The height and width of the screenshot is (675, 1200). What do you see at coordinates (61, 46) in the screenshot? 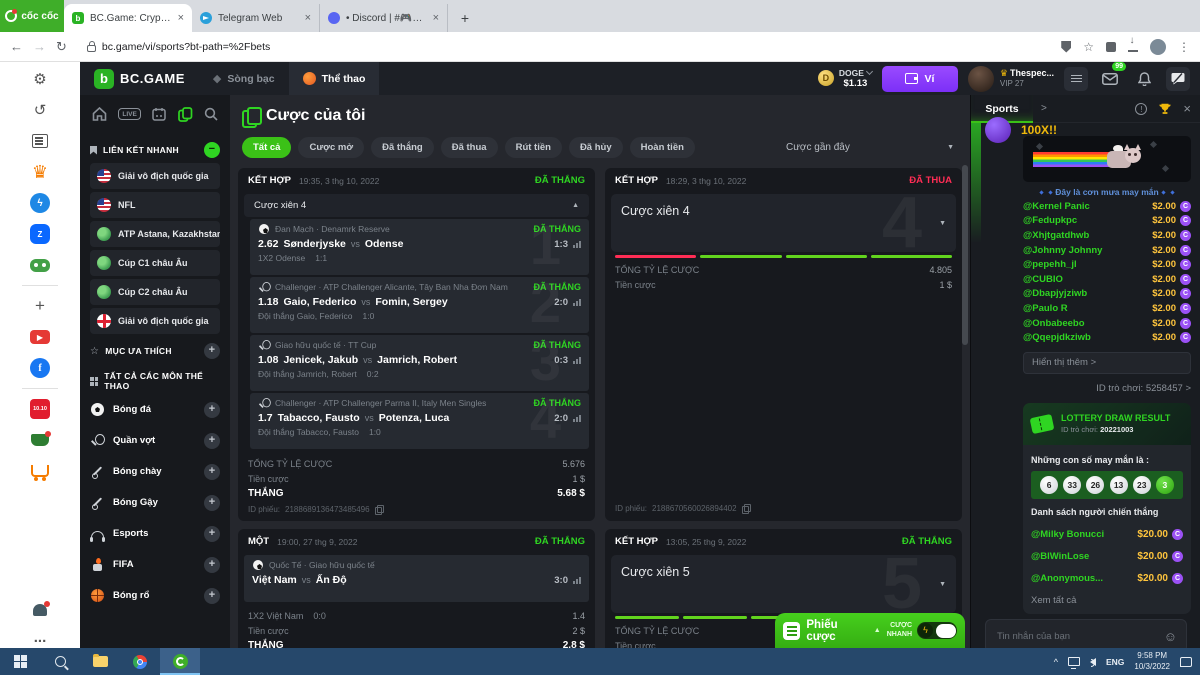
I see `reload-icon: ↻` at bounding box center [61, 46].